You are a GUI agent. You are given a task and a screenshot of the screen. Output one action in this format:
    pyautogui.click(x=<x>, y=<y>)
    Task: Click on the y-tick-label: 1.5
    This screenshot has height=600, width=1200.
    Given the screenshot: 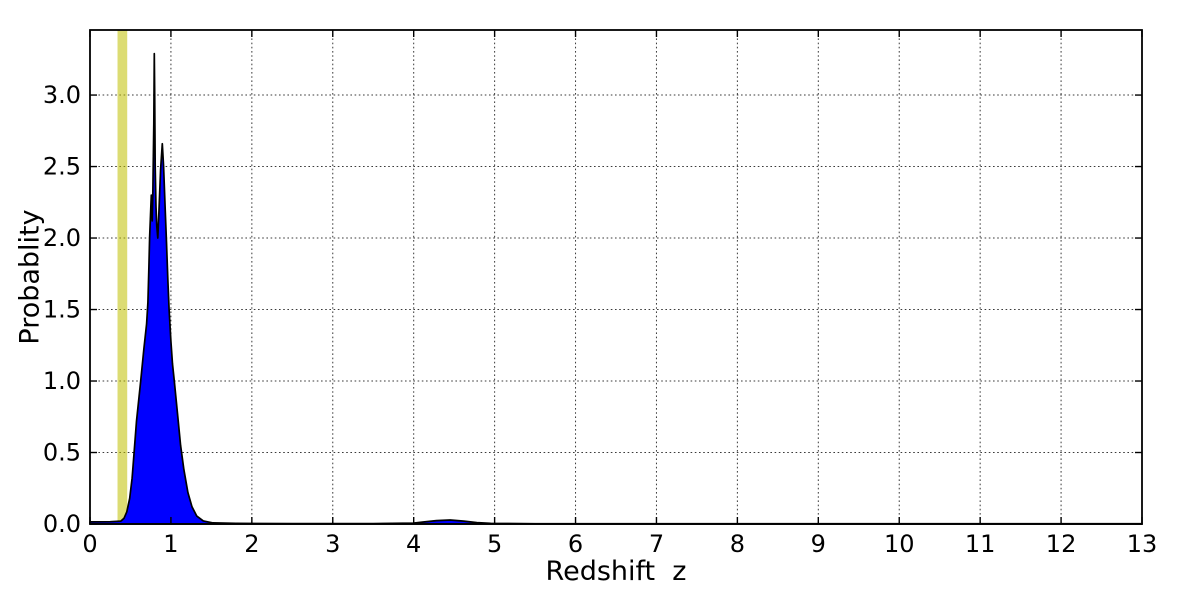 What is the action you would take?
    pyautogui.click(x=62, y=310)
    